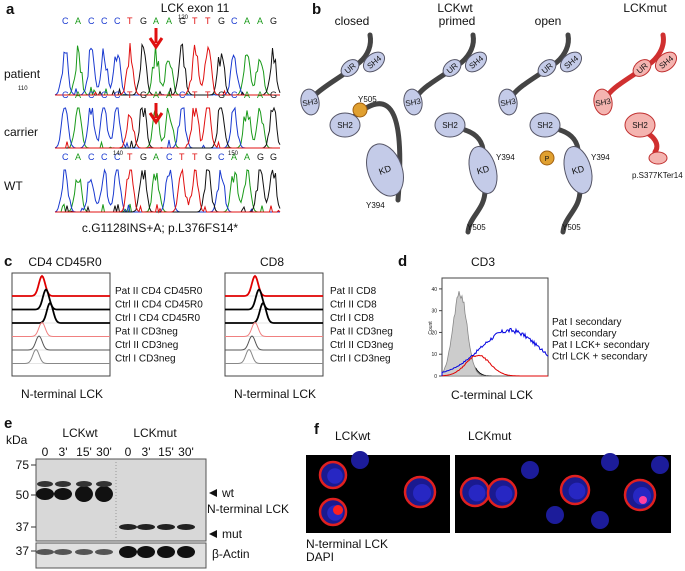 This screenshot has width=685, height=571. What do you see at coordinates (8, 261) in the screenshot?
I see `panel-label: c` at bounding box center [8, 261].